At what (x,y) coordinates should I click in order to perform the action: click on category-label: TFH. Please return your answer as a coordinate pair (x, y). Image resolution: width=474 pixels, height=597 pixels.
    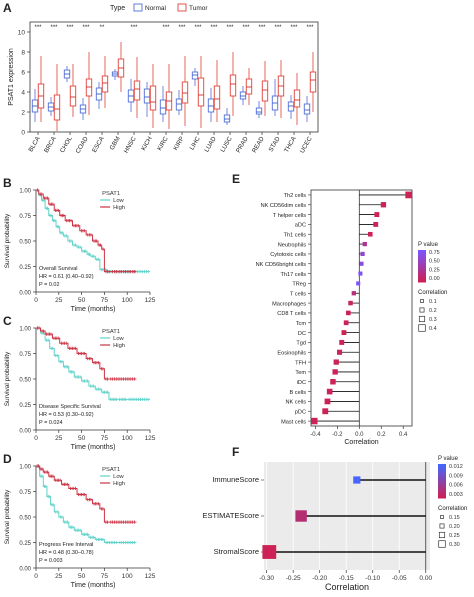
    Looking at the image, I should click on (300, 363).